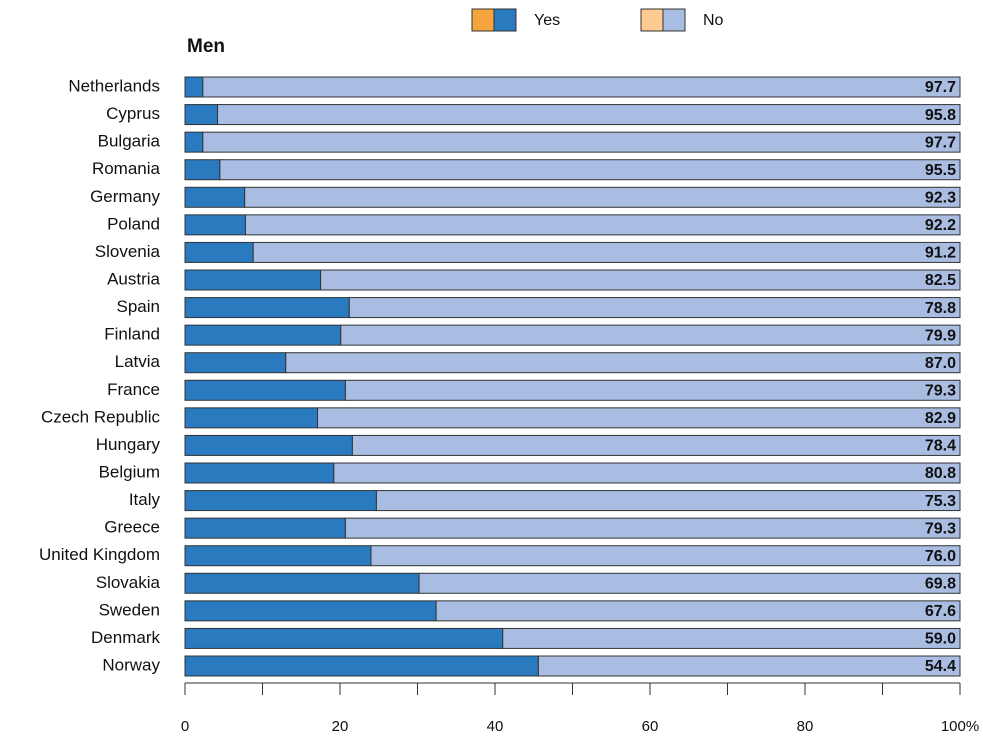 The width and height of the screenshot is (983, 736). What do you see at coordinates (101, 416) in the screenshot?
I see `y-tick-label: Czech Republic` at bounding box center [101, 416].